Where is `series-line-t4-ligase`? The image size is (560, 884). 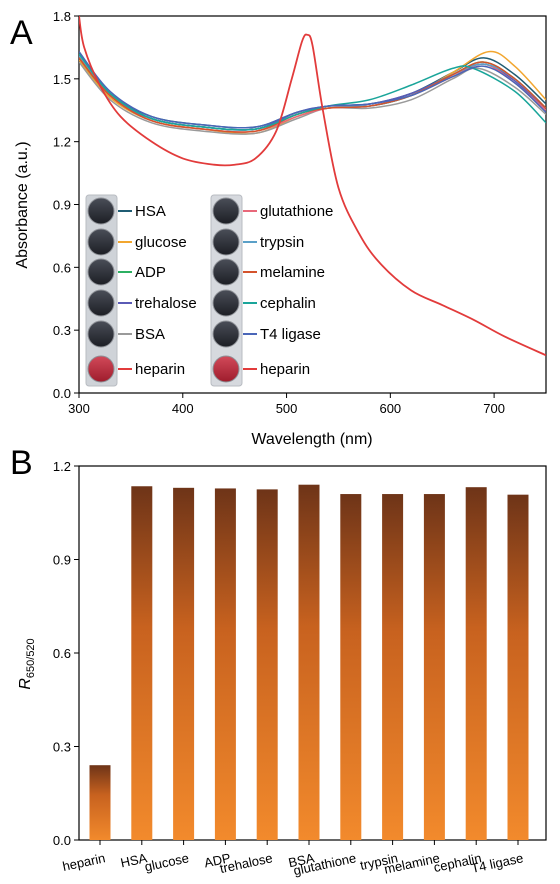
series-line-t4-ligase is located at coordinates (312, 90).